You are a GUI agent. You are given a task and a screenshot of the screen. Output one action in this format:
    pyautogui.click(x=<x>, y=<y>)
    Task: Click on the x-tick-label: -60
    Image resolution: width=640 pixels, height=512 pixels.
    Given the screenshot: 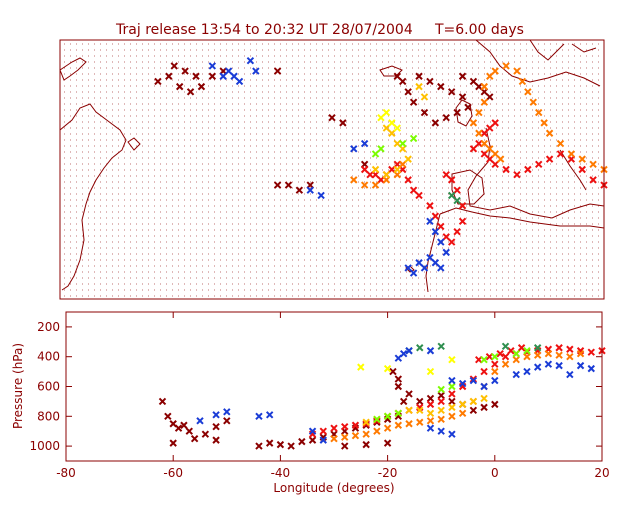 What is the action you would take?
    pyautogui.click(x=173, y=473)
    